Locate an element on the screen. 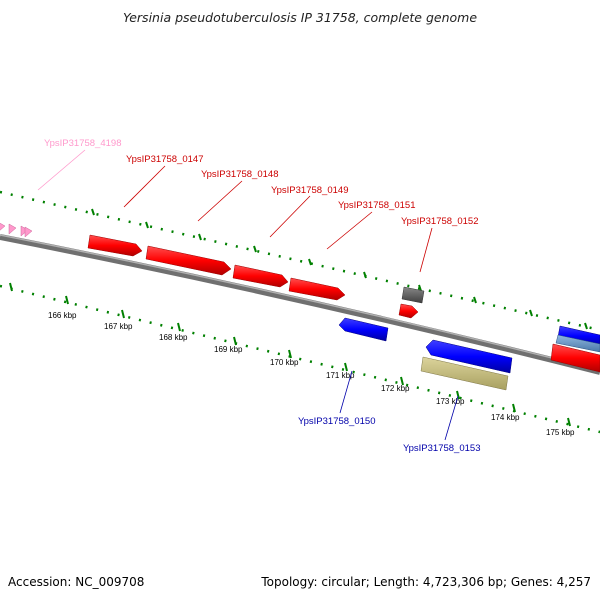 The width and height of the screenshot is (600, 600). gene-right-edge-blue is located at coordinates (578, 336).